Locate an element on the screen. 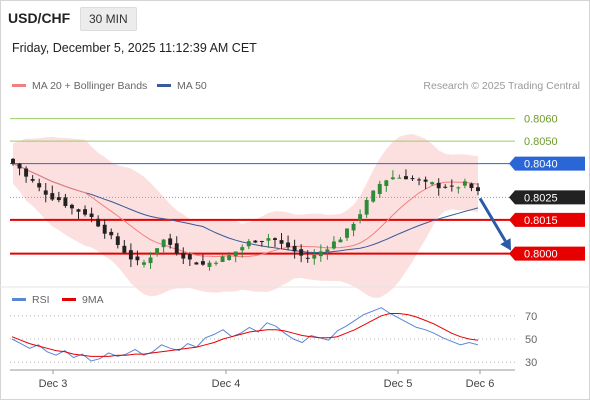 The width and height of the screenshot is (590, 400). research-credit: Research © 2025 Trading Central is located at coordinates (501, 86).